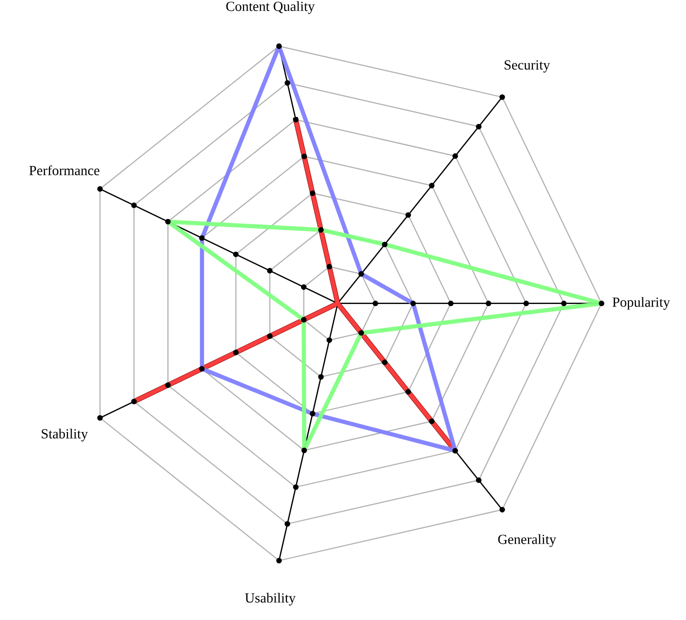 The width and height of the screenshot is (686, 620). Describe the element at coordinates (527, 540) in the screenshot. I see `spoke-label: Generality` at that location.